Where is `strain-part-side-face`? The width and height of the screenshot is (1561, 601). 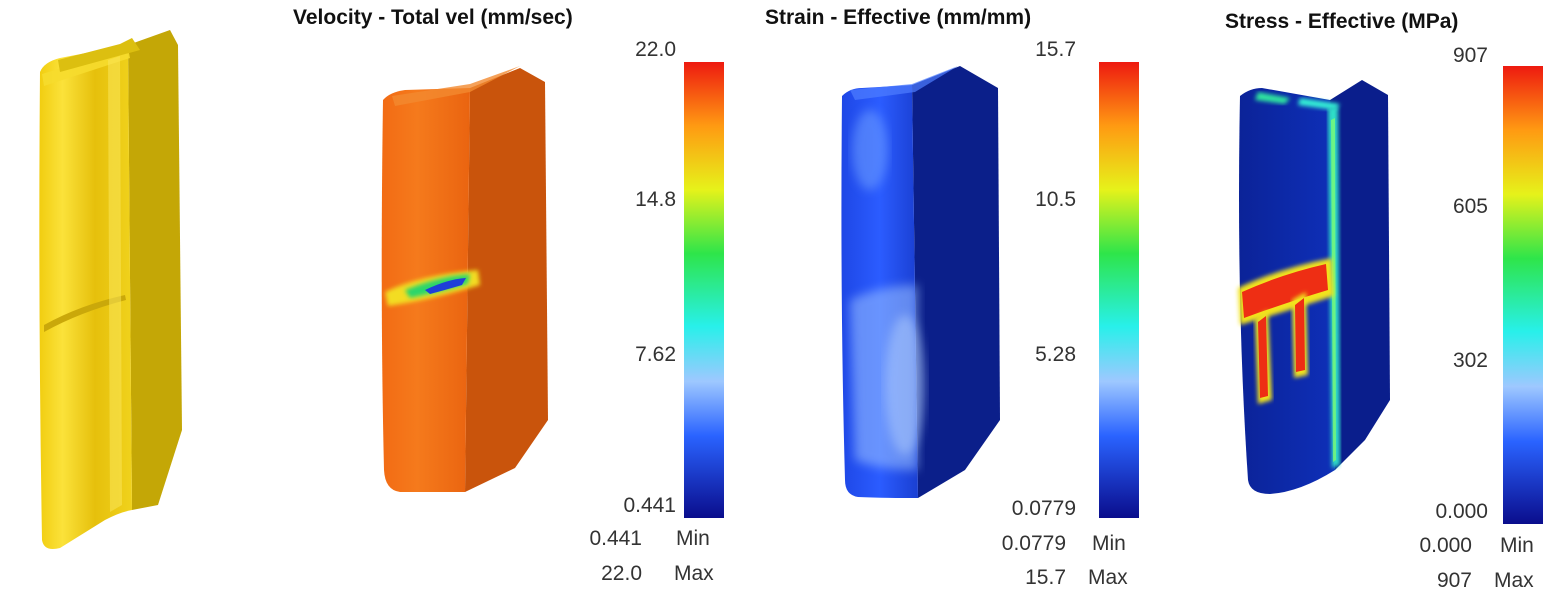 strain-part-side-face is located at coordinates (956, 282).